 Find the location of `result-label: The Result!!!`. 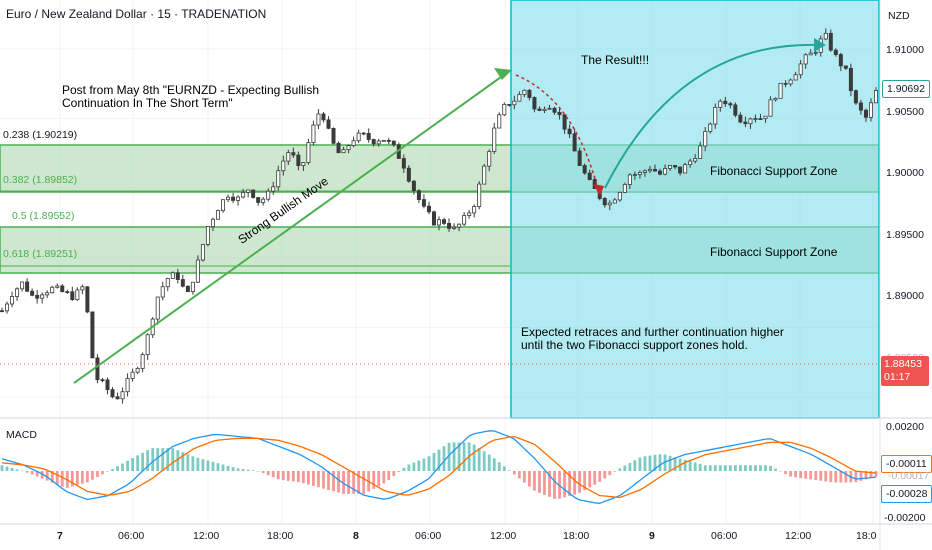

result-label: The Result!!! is located at coordinates (615, 60).